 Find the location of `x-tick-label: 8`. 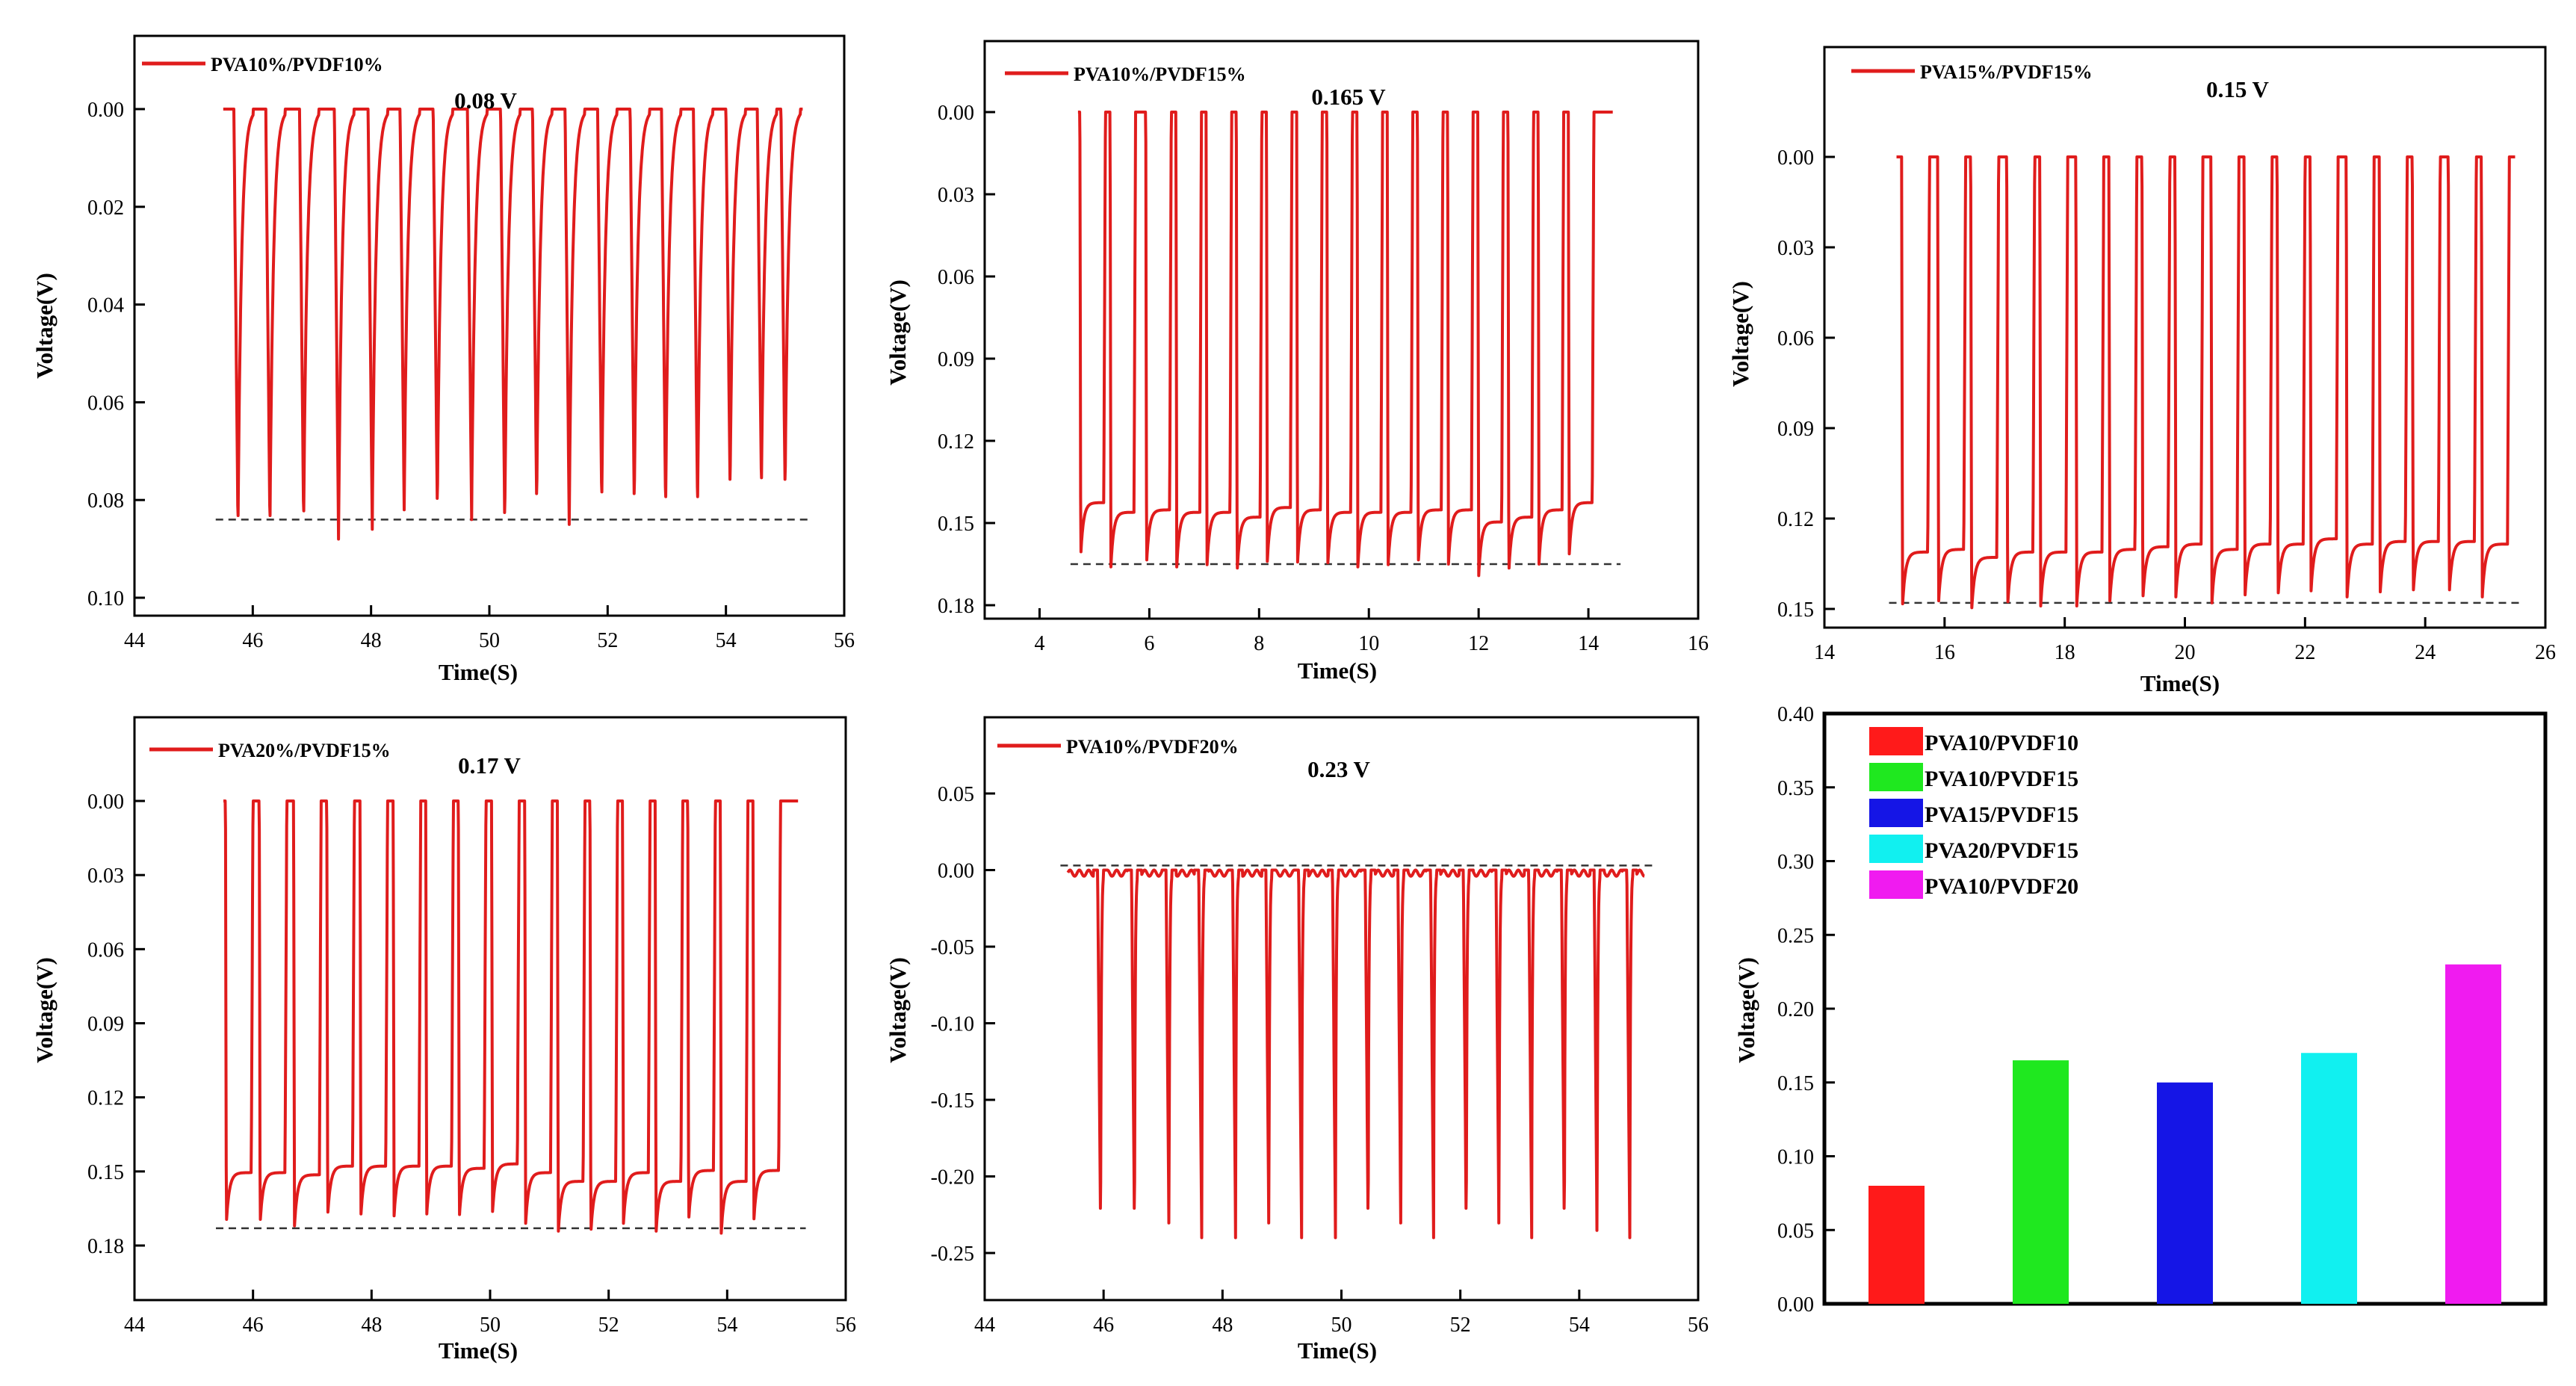

x-tick-label: 8 is located at coordinates (1259, 643).